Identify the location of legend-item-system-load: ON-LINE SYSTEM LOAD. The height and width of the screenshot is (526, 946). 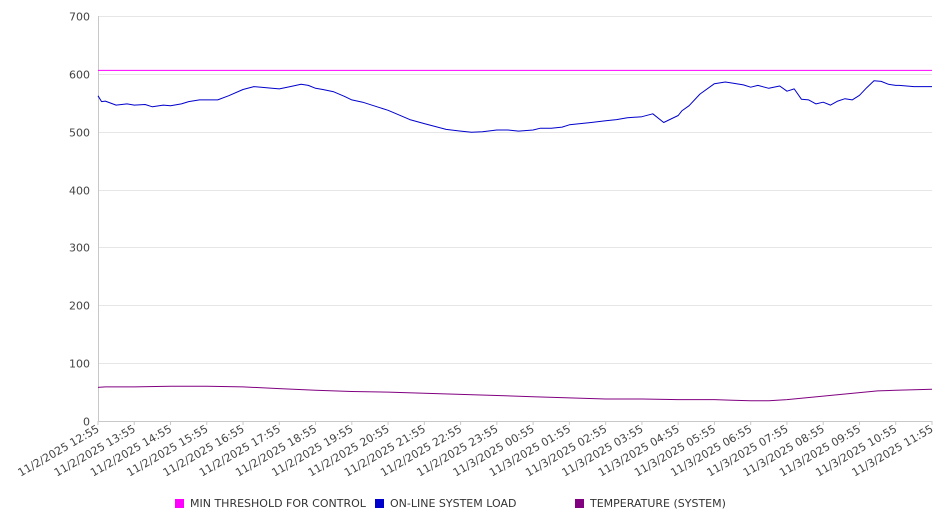
(445, 503).